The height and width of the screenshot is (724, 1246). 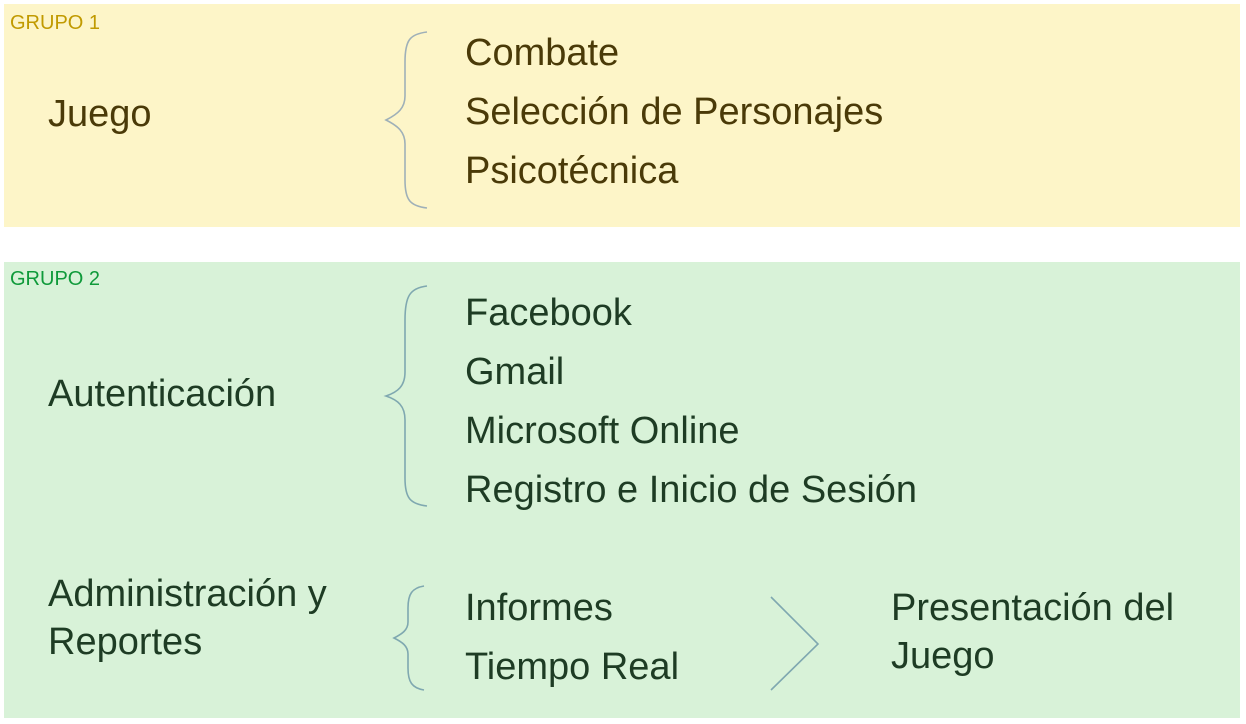 I want to click on category-autenticacion: Autenticación, so click(x=162, y=394).